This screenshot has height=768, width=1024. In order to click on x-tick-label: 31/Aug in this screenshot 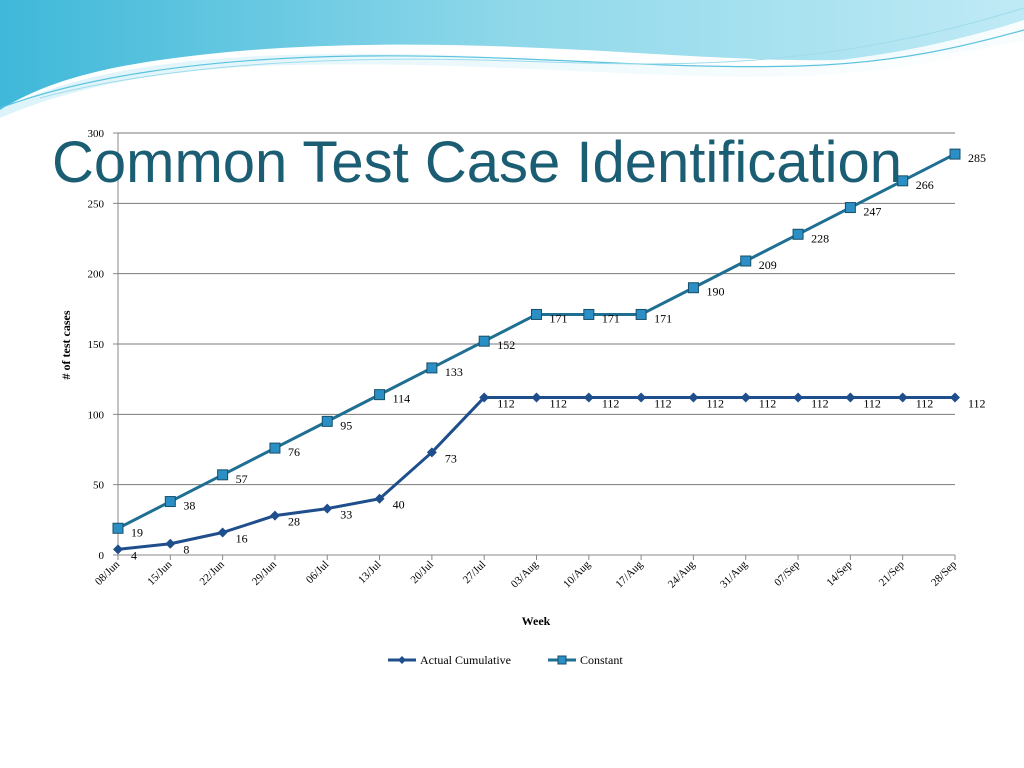, I will do `click(734, 574)`.